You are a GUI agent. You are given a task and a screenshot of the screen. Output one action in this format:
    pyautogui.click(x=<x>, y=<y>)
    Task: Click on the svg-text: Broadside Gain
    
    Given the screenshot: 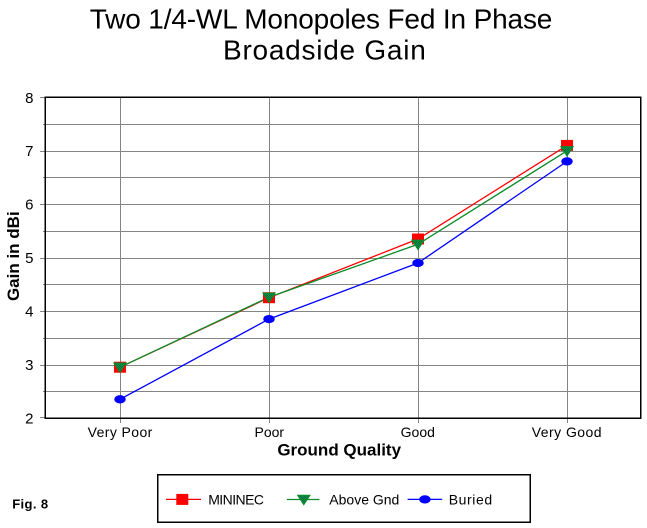 What is the action you would take?
    pyautogui.click(x=325, y=49)
    